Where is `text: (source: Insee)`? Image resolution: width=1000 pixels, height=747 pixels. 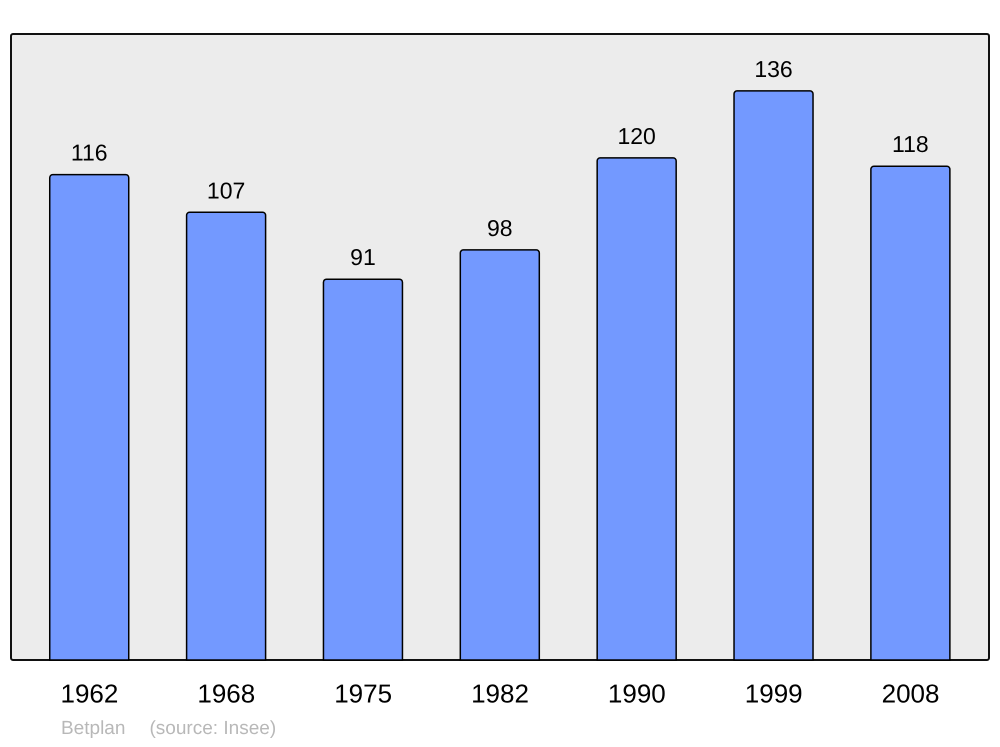
text: (source: Insee) is located at coordinates (212, 729).